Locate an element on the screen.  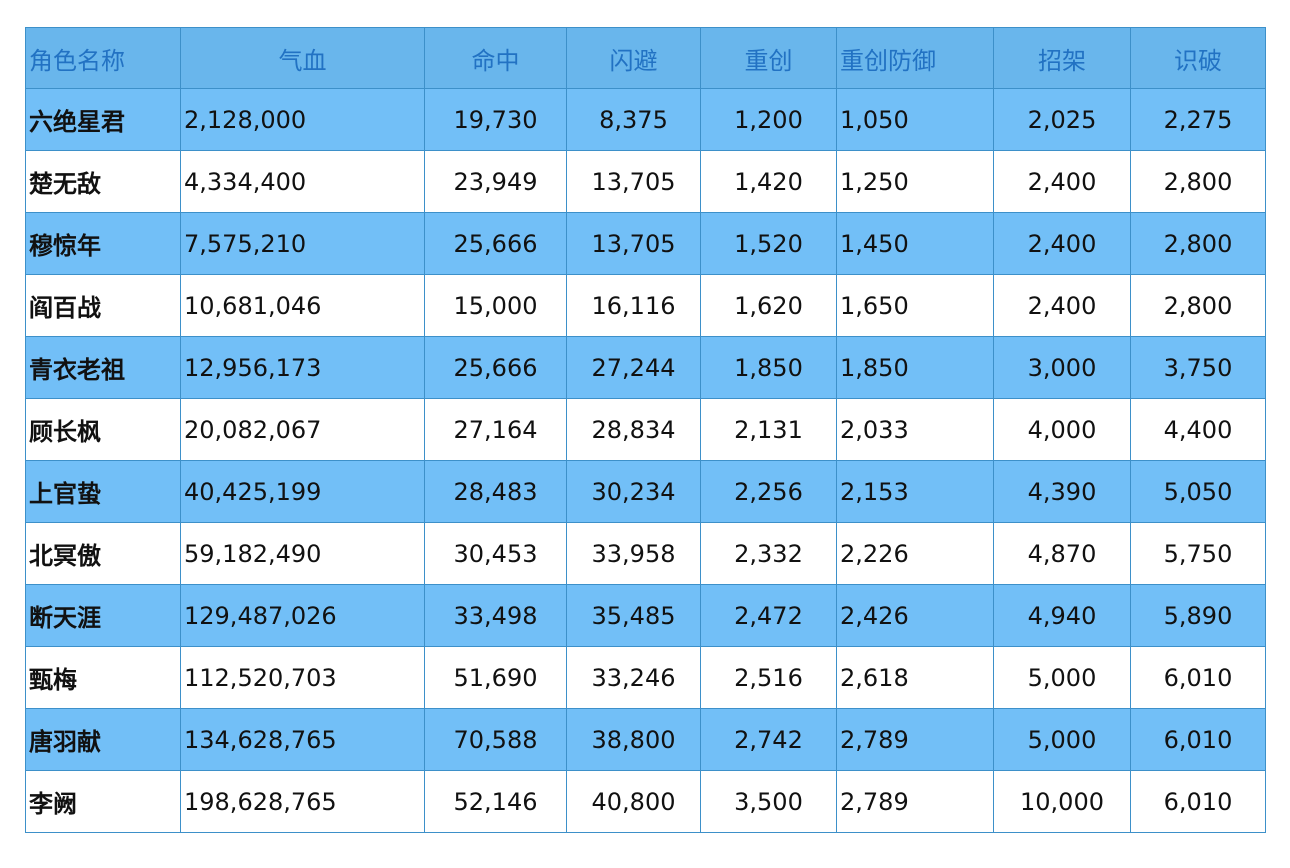
value-cell: 3,750 is located at coordinates (1198, 367).